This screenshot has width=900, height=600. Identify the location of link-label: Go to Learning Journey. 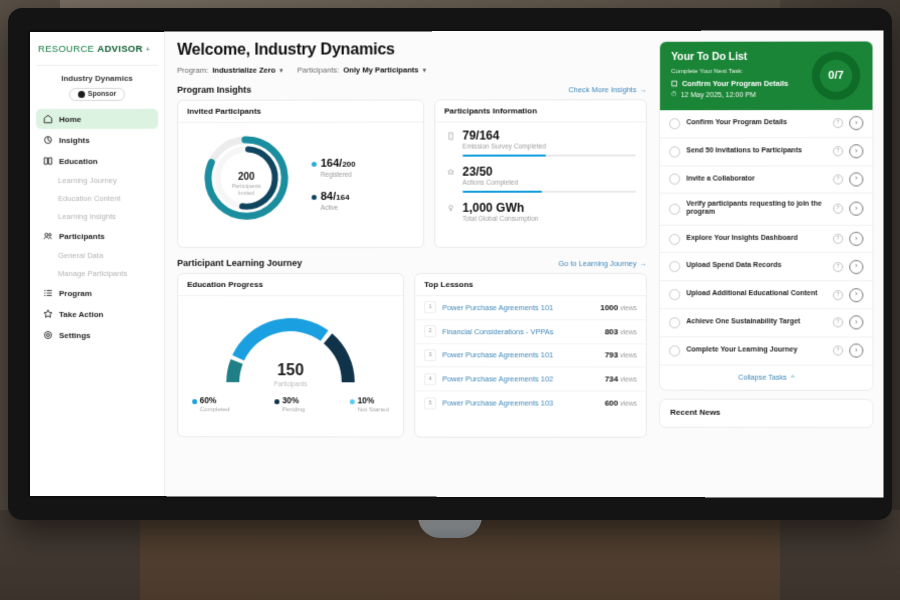
(597, 263).